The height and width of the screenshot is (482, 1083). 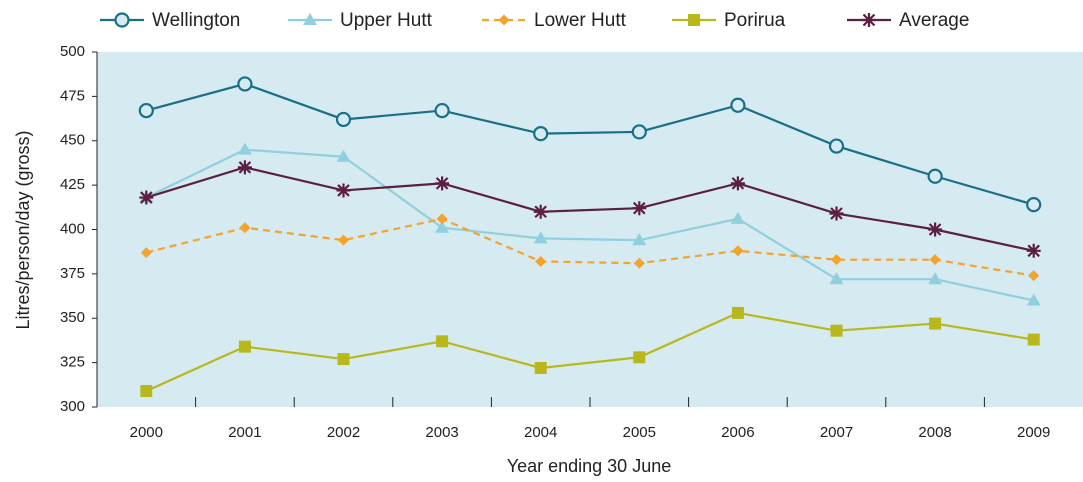 I want to click on legend-label: Upper Hutt, so click(x=386, y=20).